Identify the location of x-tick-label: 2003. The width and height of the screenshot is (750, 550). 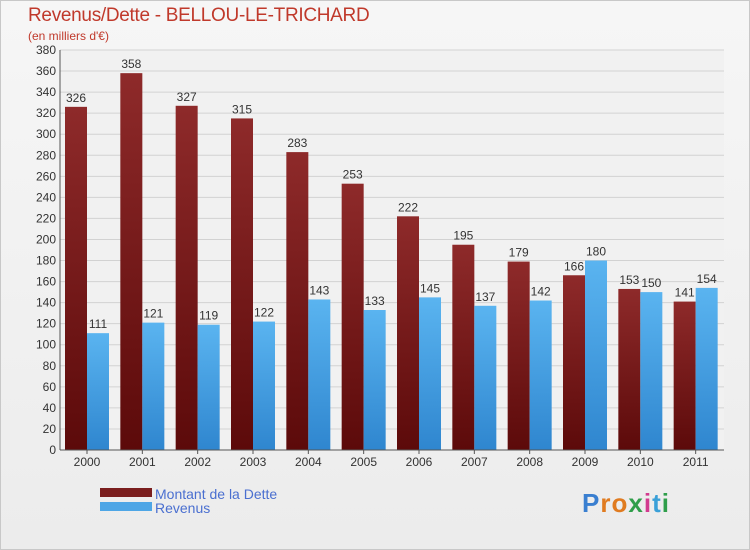
(253, 462).